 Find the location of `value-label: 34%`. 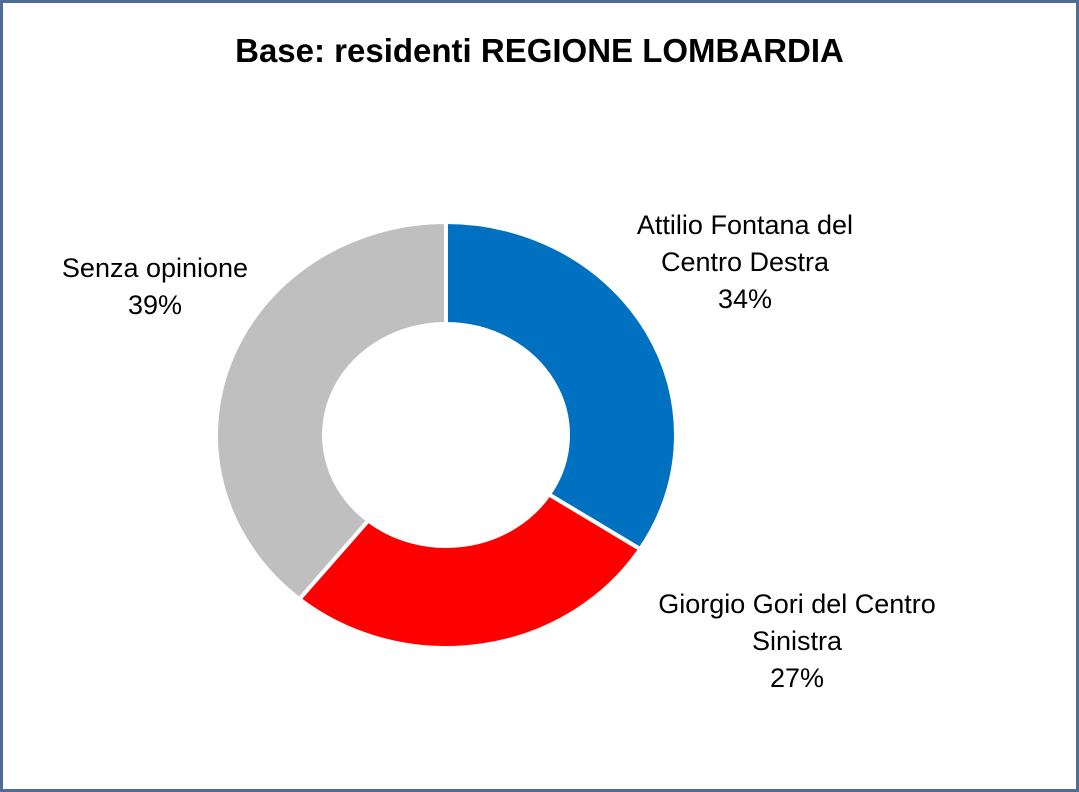

value-label: 34% is located at coordinates (745, 299).